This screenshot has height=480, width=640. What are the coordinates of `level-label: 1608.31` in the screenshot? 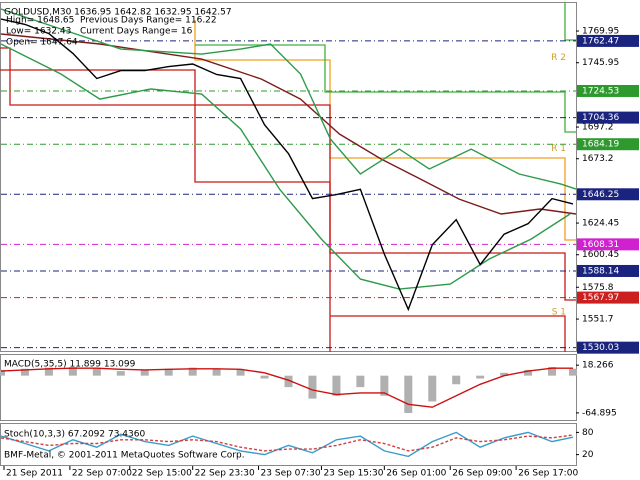 It's located at (600, 245).